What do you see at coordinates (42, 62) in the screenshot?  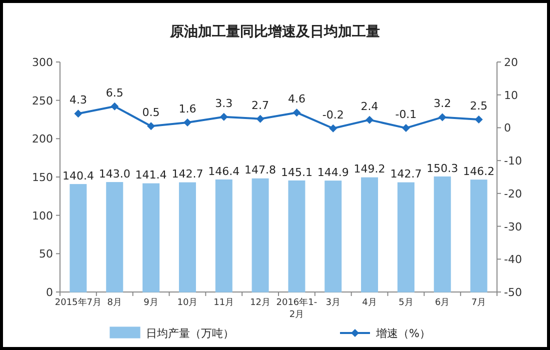 I see `y-tick-label: 300` at bounding box center [42, 62].